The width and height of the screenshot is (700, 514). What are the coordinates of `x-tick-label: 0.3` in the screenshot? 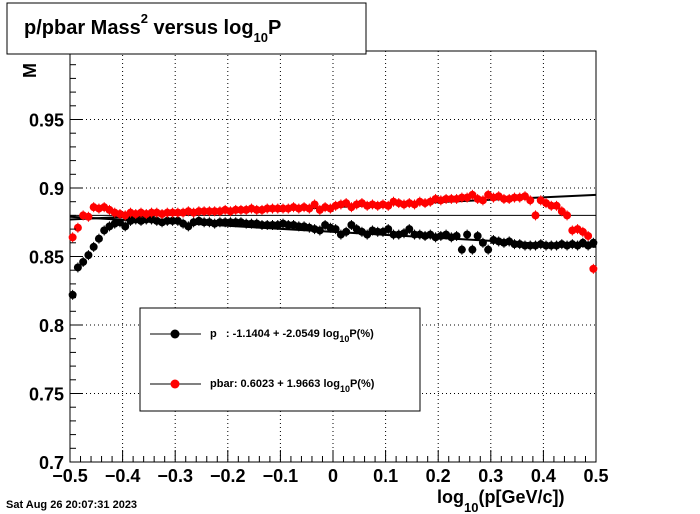 It's located at (490, 476).